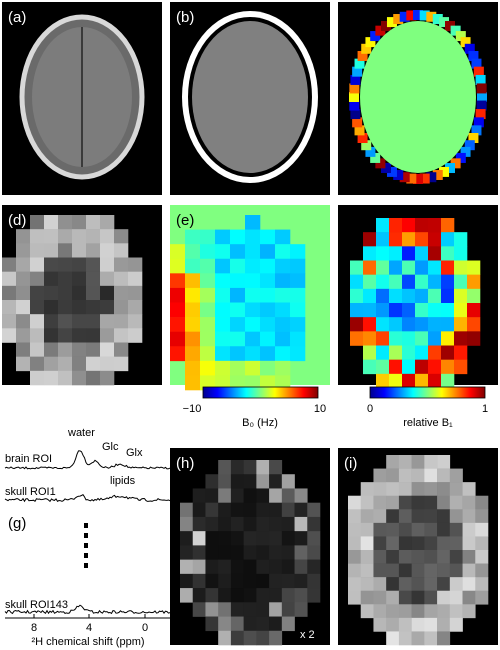  I want to click on brain-mask, so click(250, 97).